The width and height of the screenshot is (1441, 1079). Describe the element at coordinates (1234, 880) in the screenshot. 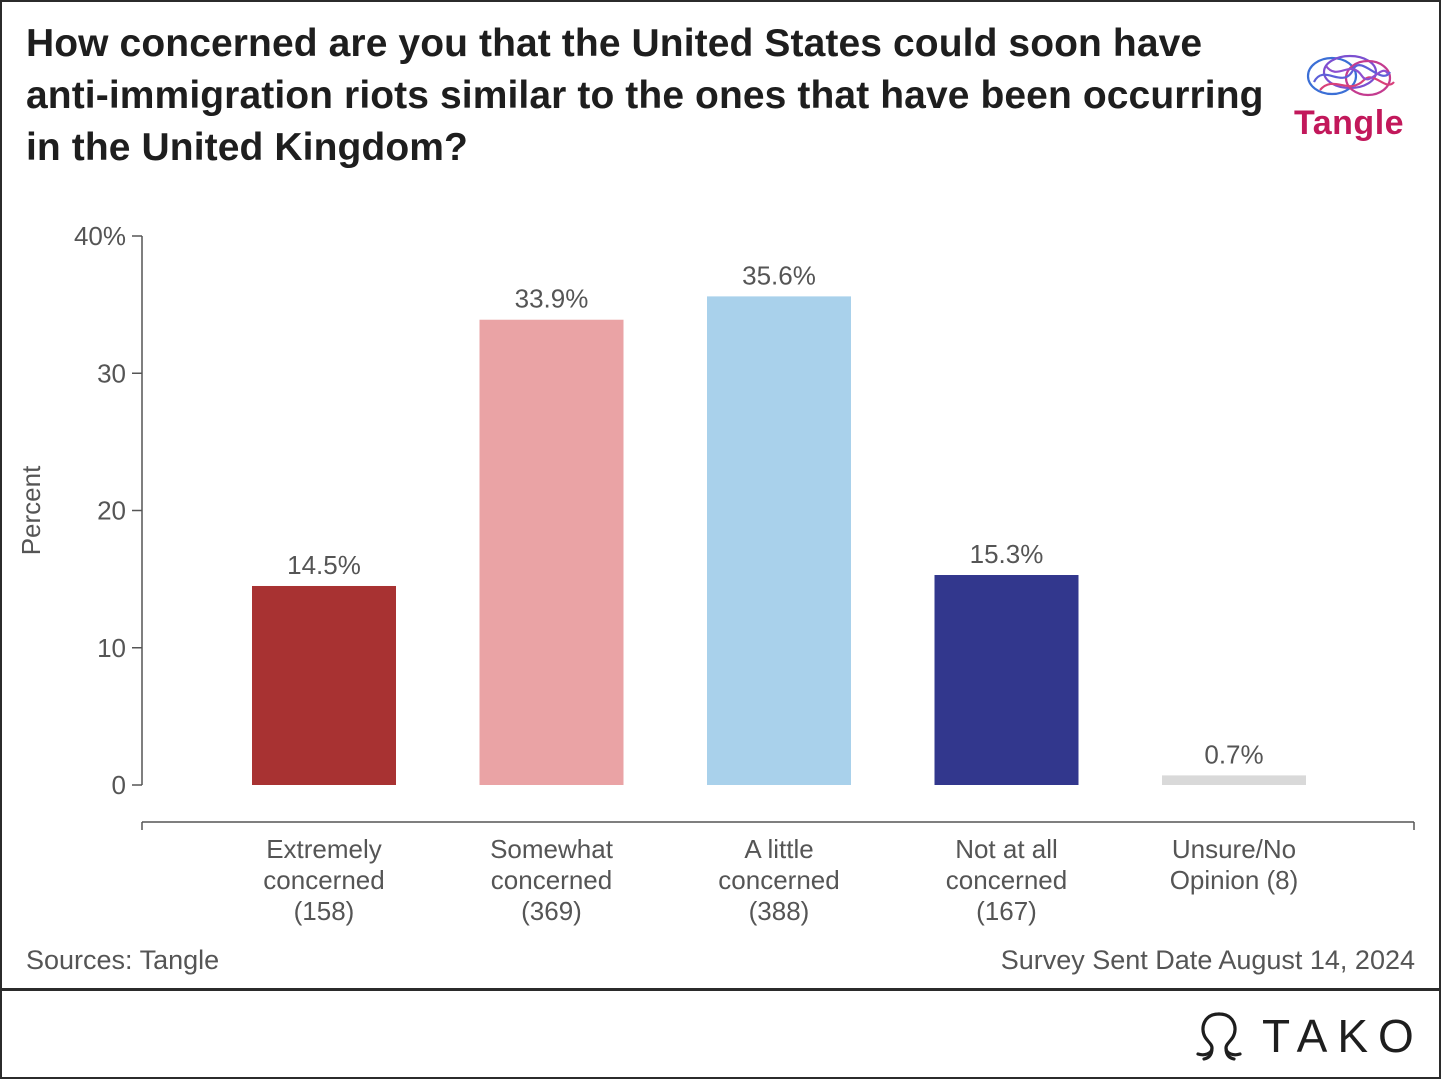

I see `x-tick-label: Opinion (8)` at that location.